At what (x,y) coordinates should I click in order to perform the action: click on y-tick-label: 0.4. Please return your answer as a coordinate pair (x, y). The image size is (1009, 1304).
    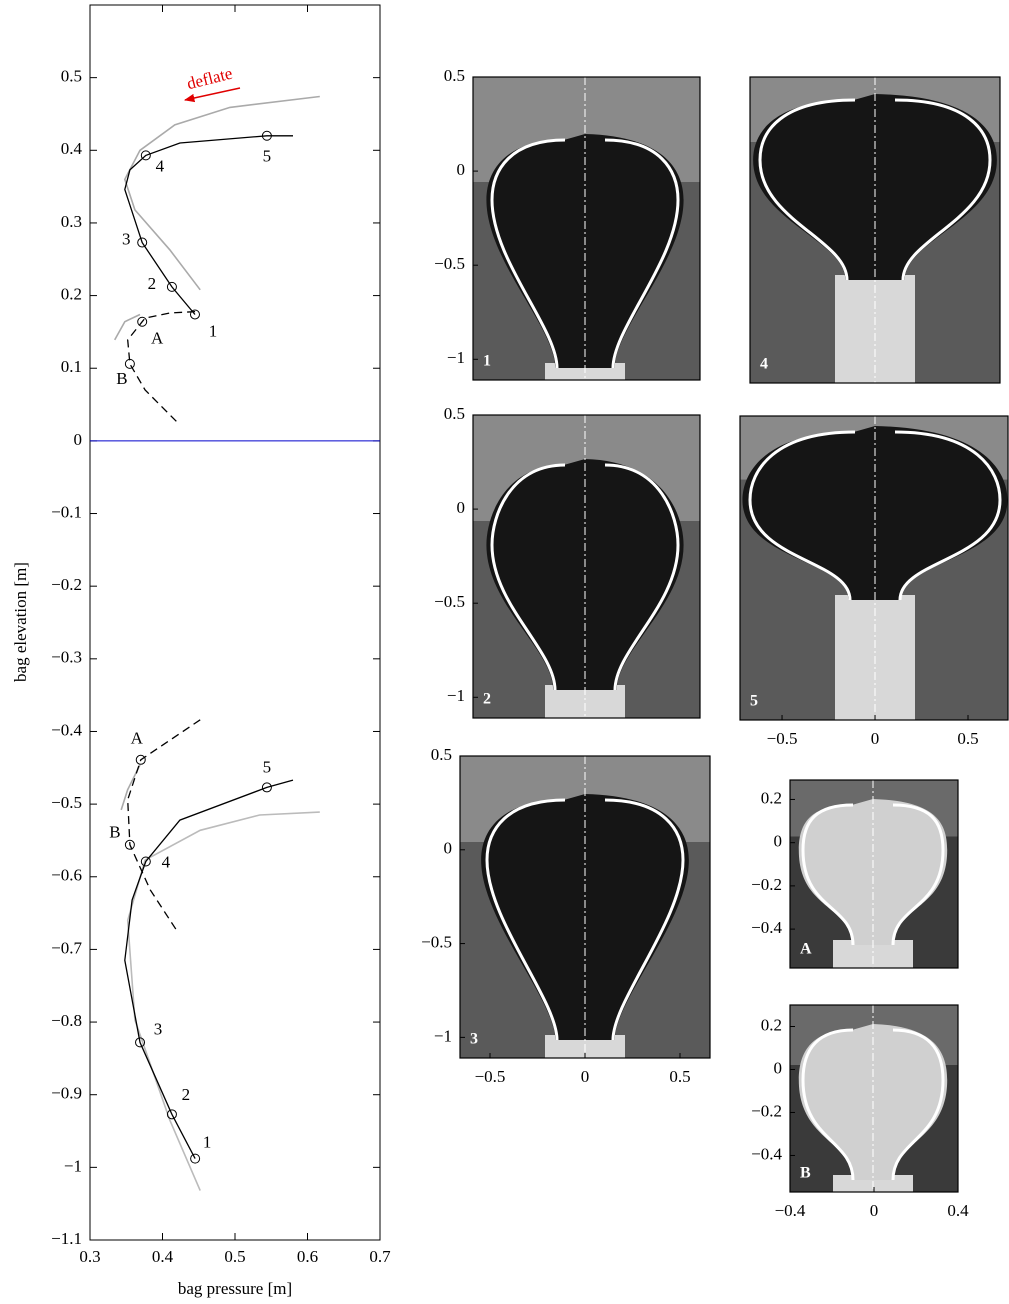
    Looking at the image, I should click on (72, 148).